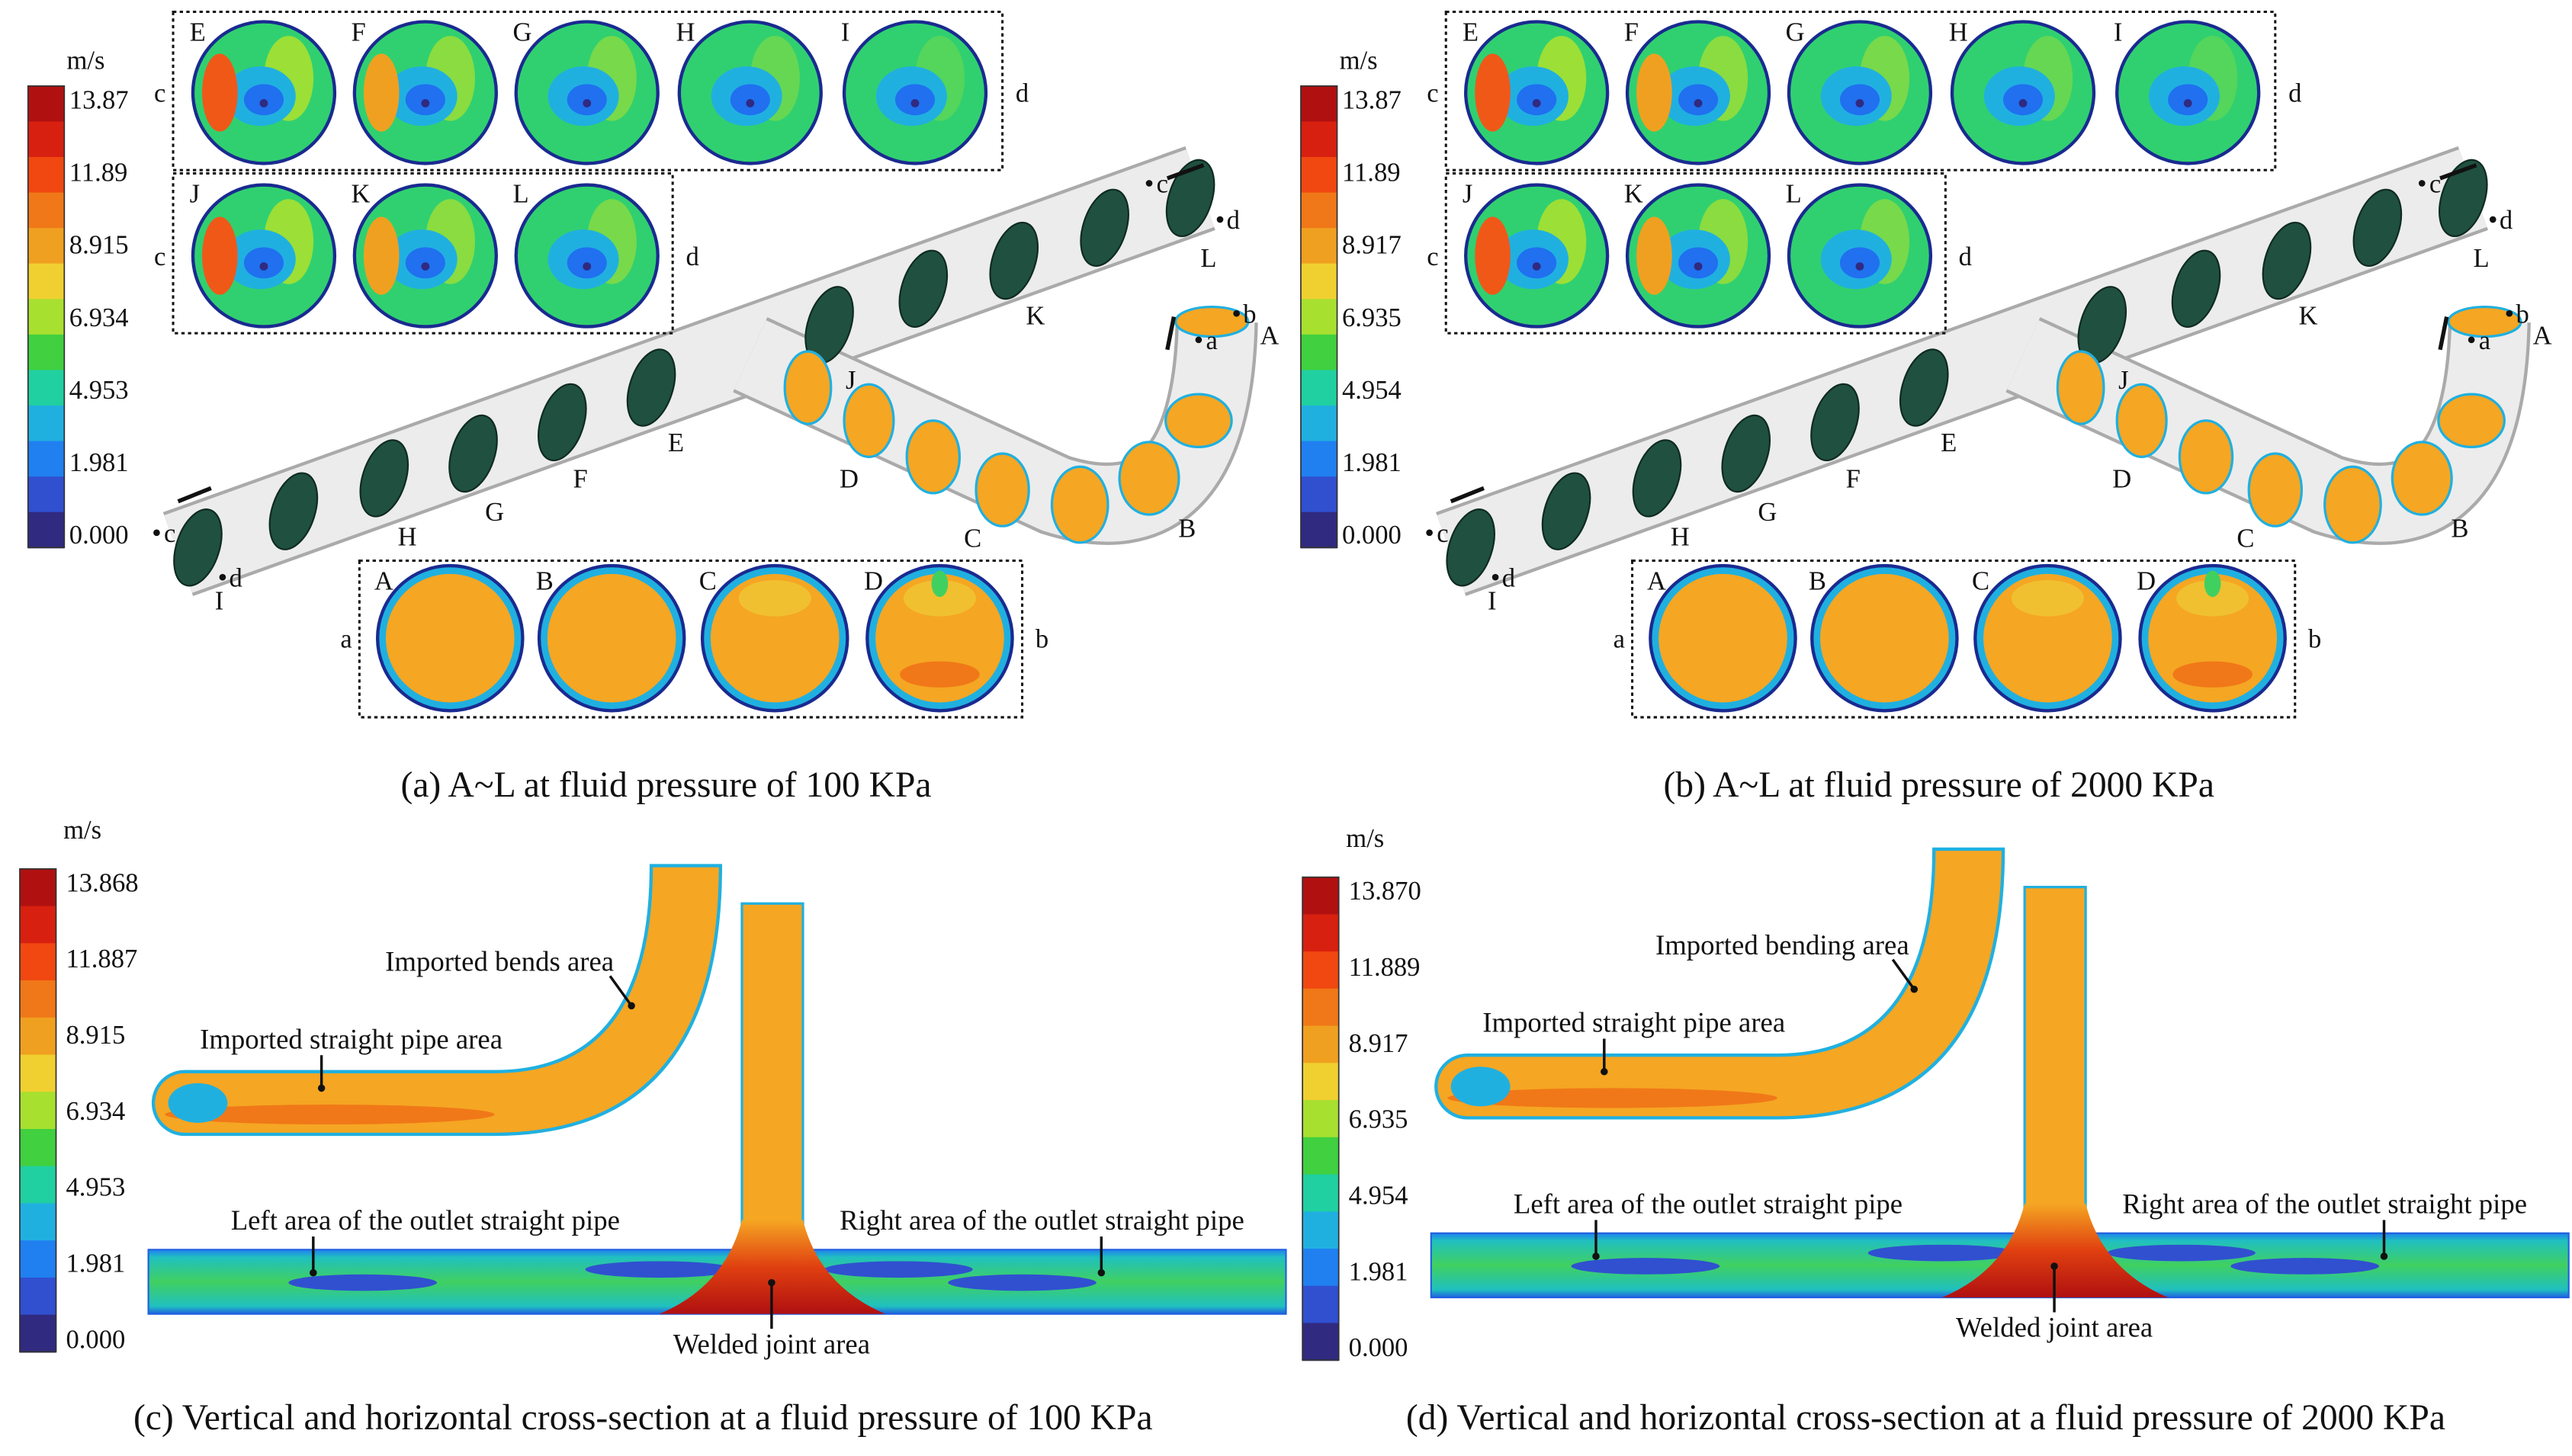  What do you see at coordinates (159, 256) in the screenshot?
I see `side-label: c` at bounding box center [159, 256].